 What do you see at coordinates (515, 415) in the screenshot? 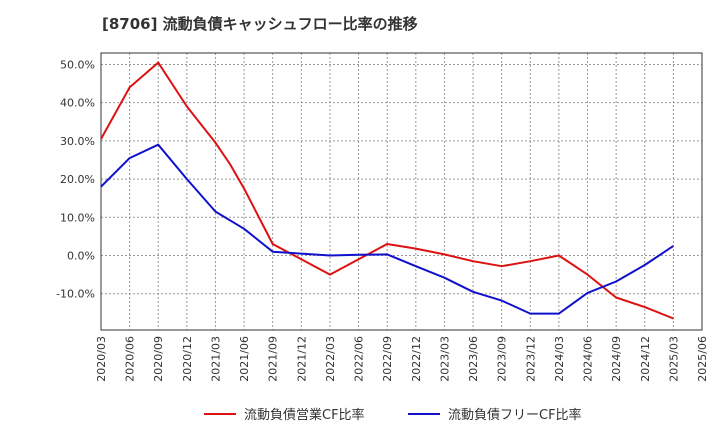
I see `legend-label-2: 流動負債フリーCF比率` at bounding box center [515, 415].